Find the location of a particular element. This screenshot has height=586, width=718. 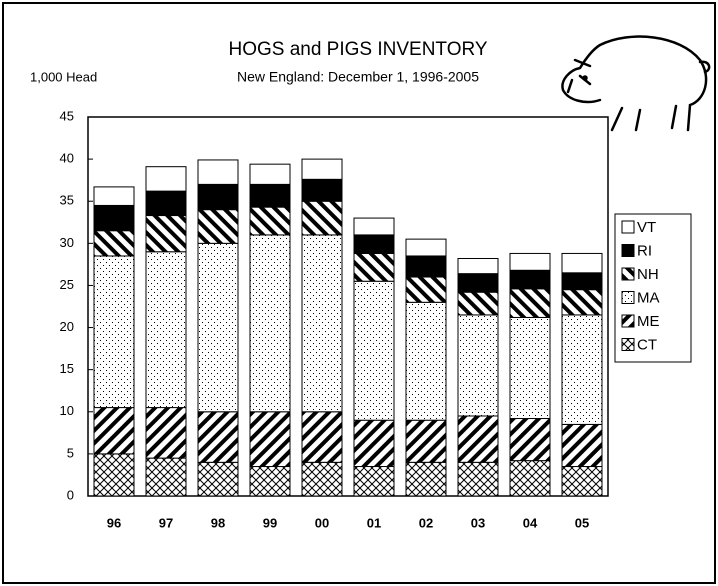

x-tick-label: 02 is located at coordinates (426, 522).